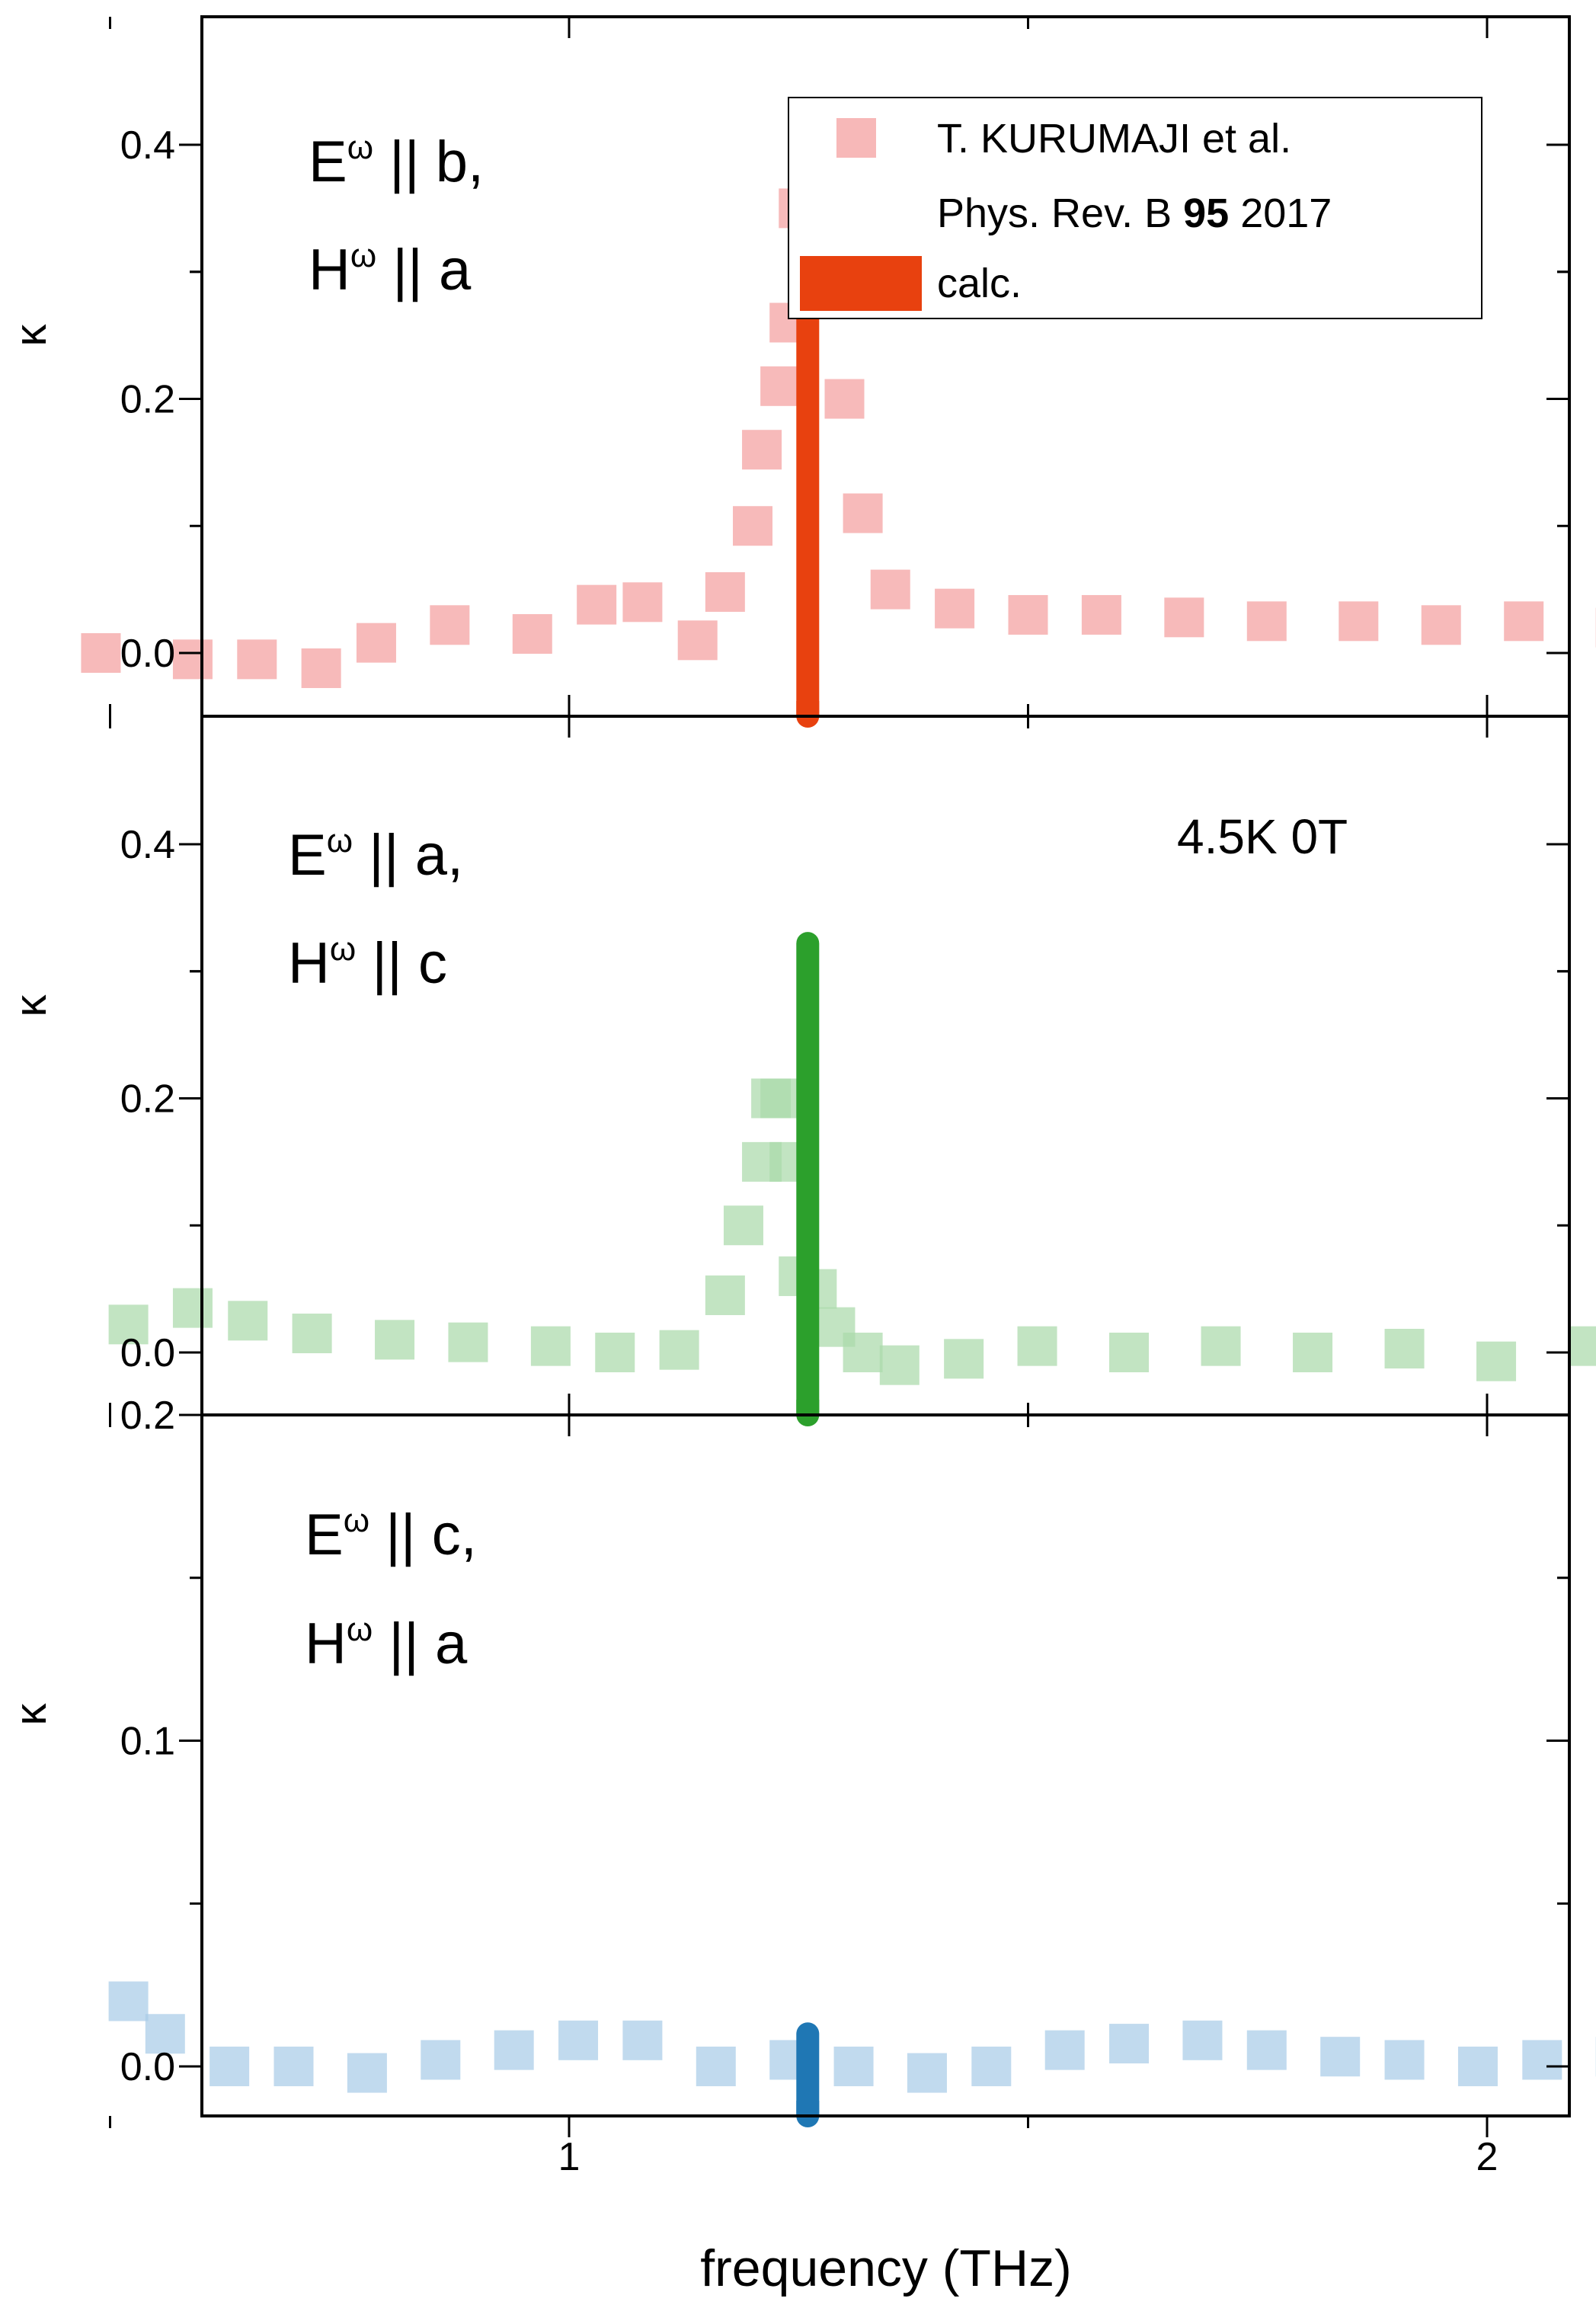  Describe the element at coordinates (326, 1644) in the screenshot. I see `pol-bot-2-base: H` at that location.